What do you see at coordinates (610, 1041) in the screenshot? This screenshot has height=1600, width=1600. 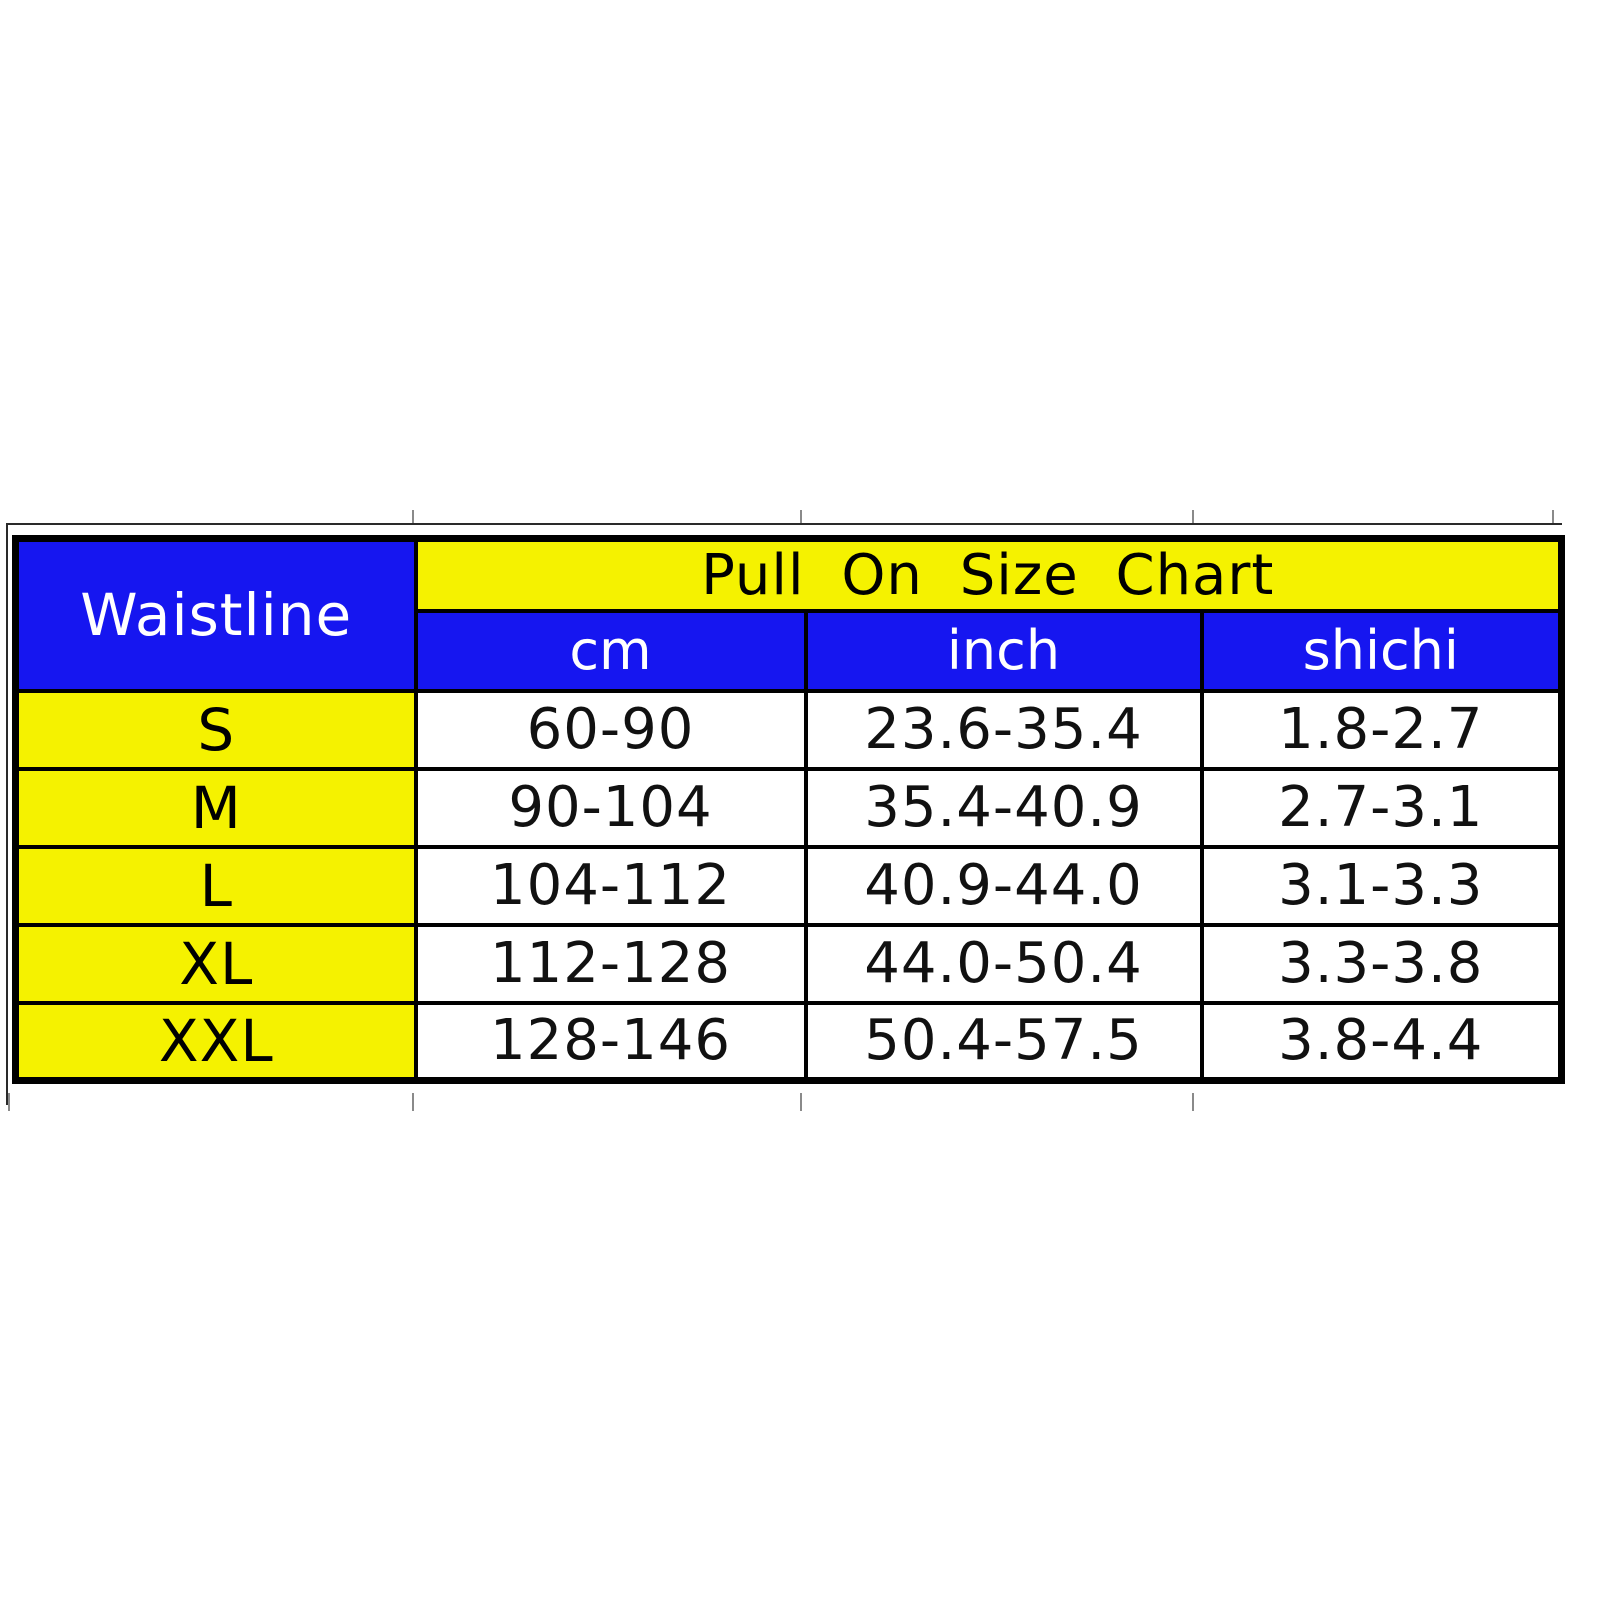 I see `cm-value: 128-146` at bounding box center [610, 1041].